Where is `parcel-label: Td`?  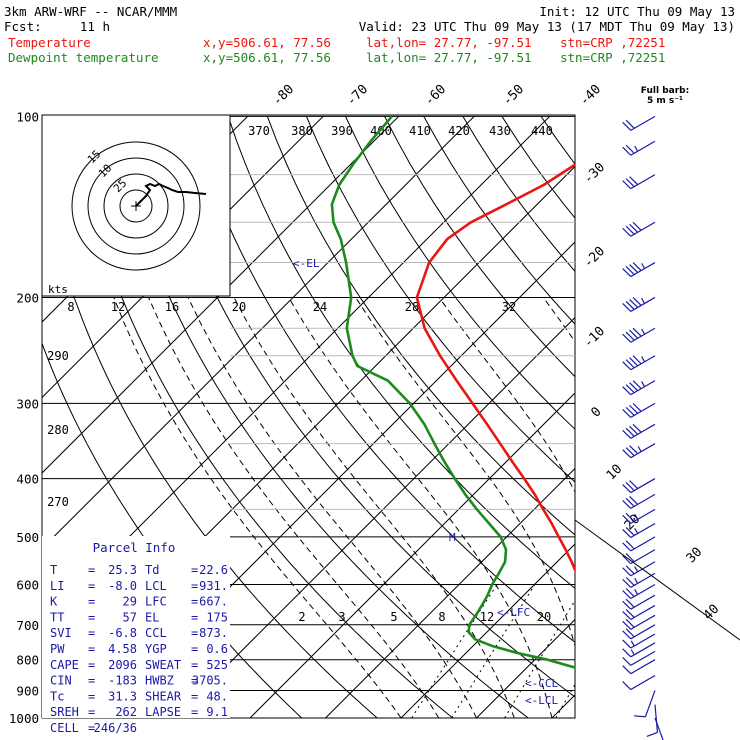
parcel-label: Td is located at coordinates (152, 570).